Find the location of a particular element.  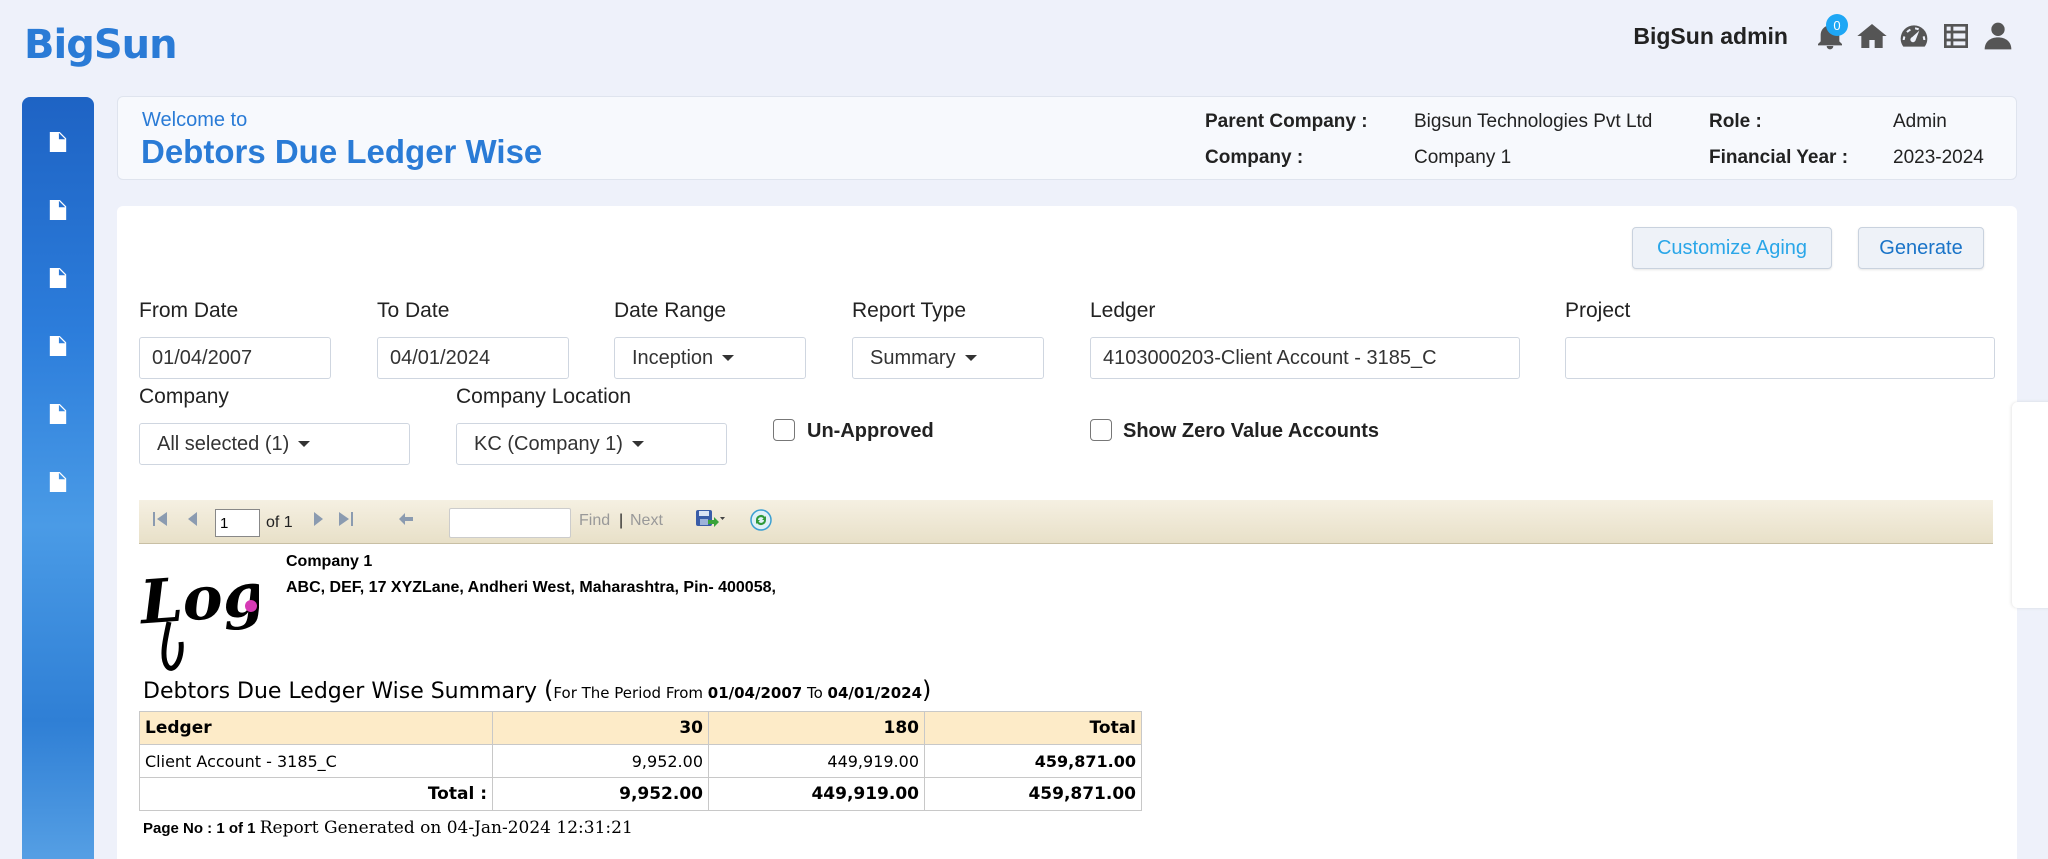

table-header-row: Ledger 30 180 Total is located at coordinates (640, 728).